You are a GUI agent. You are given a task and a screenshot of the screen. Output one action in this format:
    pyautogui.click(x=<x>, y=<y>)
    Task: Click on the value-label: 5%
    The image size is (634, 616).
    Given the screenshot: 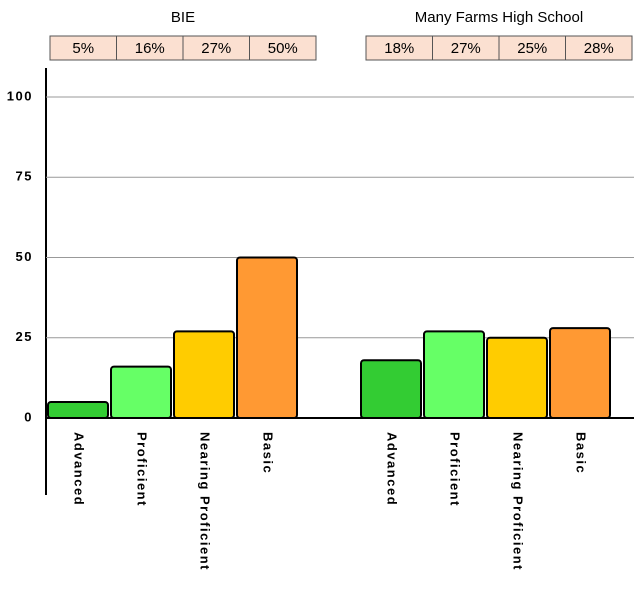 What is the action you would take?
    pyautogui.click(x=83, y=48)
    